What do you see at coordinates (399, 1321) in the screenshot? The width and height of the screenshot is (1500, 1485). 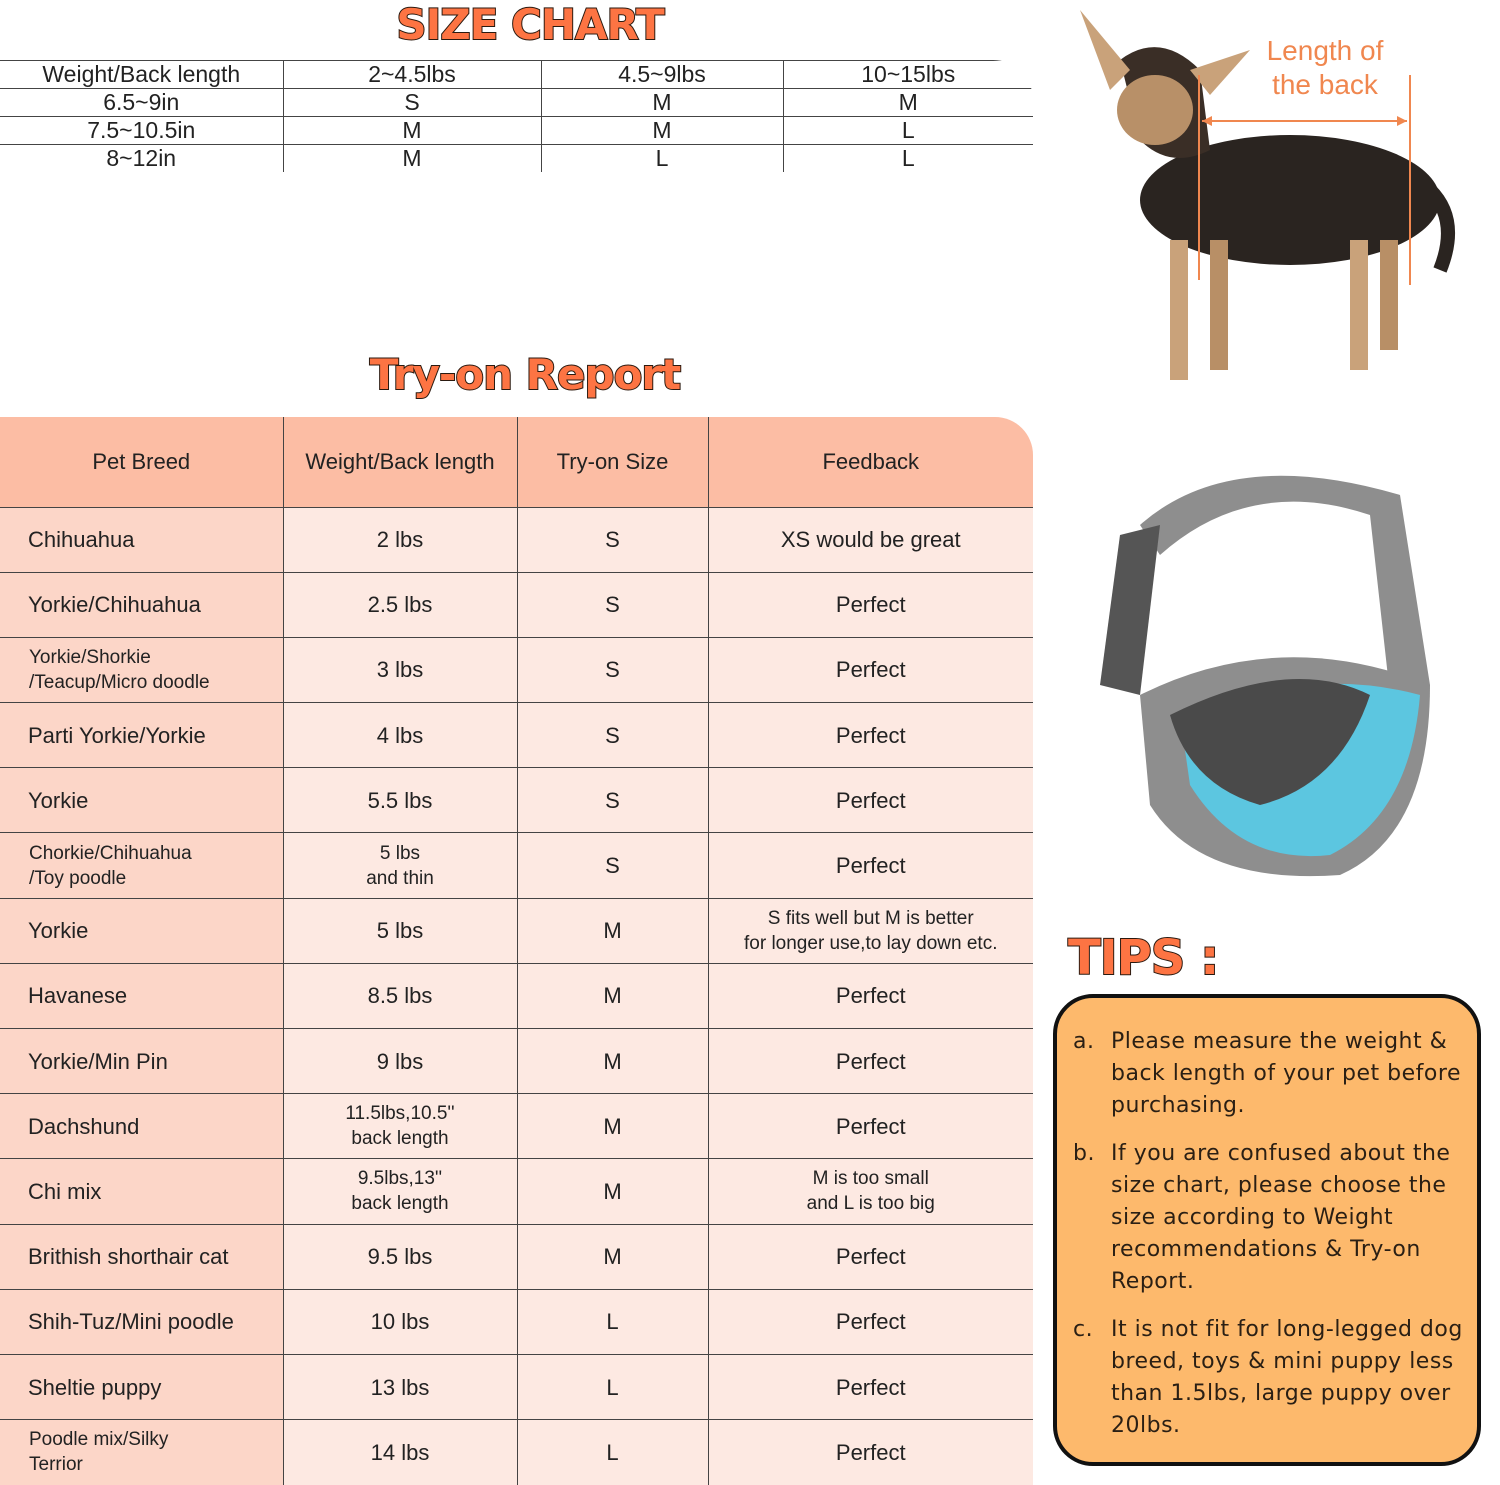 I see `tryon-cell: 10 lbs` at bounding box center [399, 1321].